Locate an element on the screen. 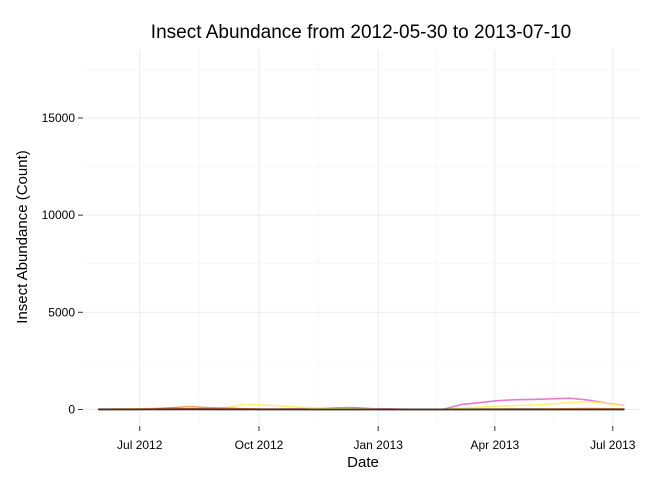 Image resolution: width=672 pixels, height=480 pixels. y-tick-label: 10000 is located at coordinates (59, 215).